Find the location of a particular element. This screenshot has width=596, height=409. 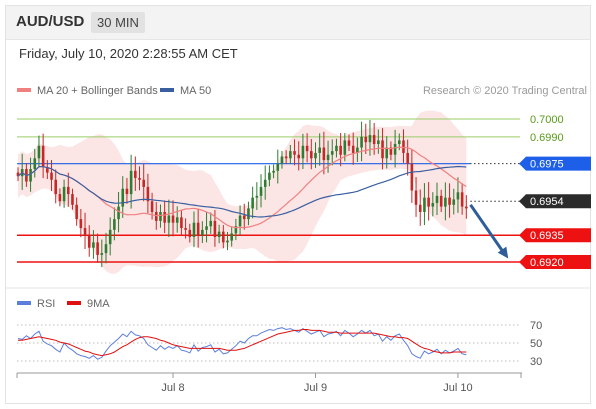

forecast-arrow-shaft is located at coordinates (487, 229).